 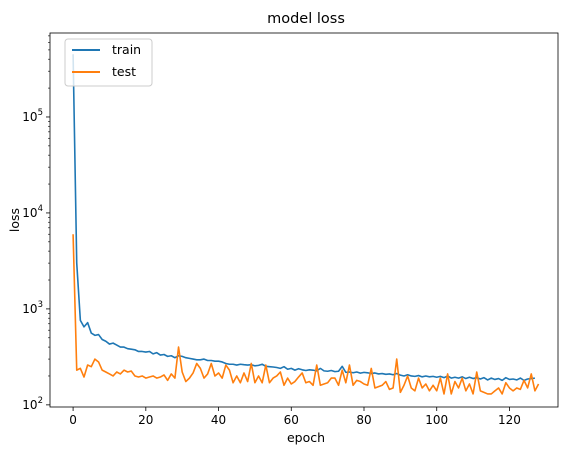 I want to click on x-tick-label: 80, so click(x=363, y=420).